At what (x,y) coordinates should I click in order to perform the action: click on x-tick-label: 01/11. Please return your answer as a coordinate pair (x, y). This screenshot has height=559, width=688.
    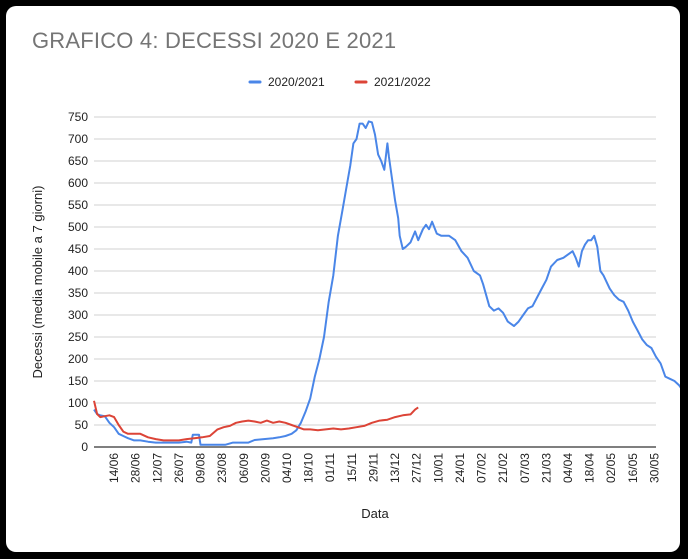
    Looking at the image, I should click on (330, 467).